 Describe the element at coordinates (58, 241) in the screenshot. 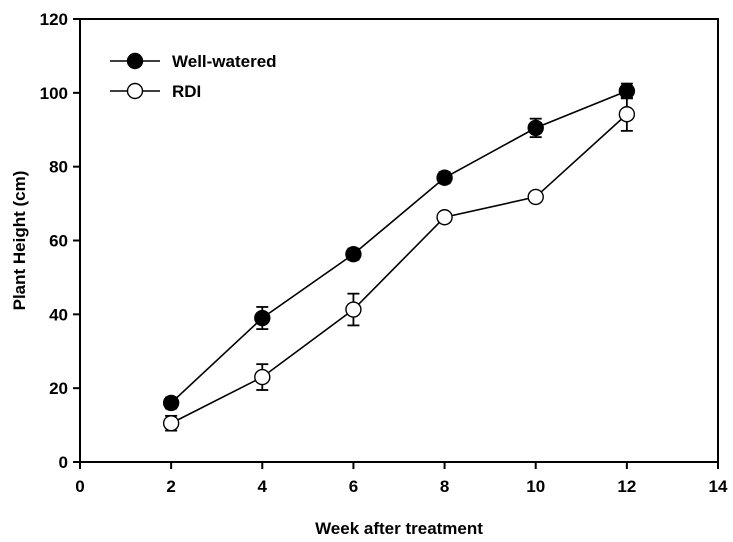

I see `y-tick-label: 60` at that location.